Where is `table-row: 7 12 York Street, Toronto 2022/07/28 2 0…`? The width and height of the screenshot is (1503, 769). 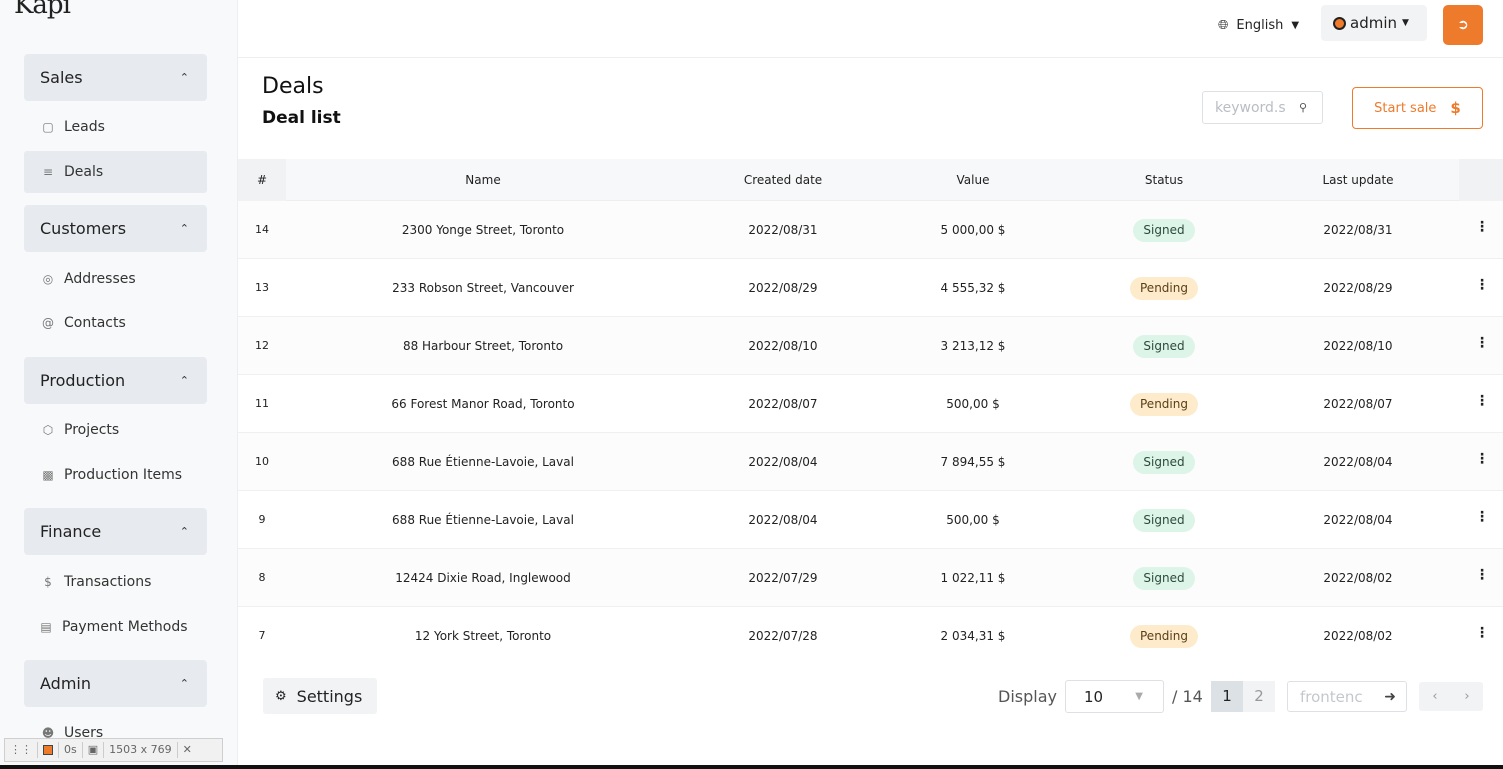
table-row: 7 12 York Street, Toronto 2022/07/28 2 0… is located at coordinates (870, 631).